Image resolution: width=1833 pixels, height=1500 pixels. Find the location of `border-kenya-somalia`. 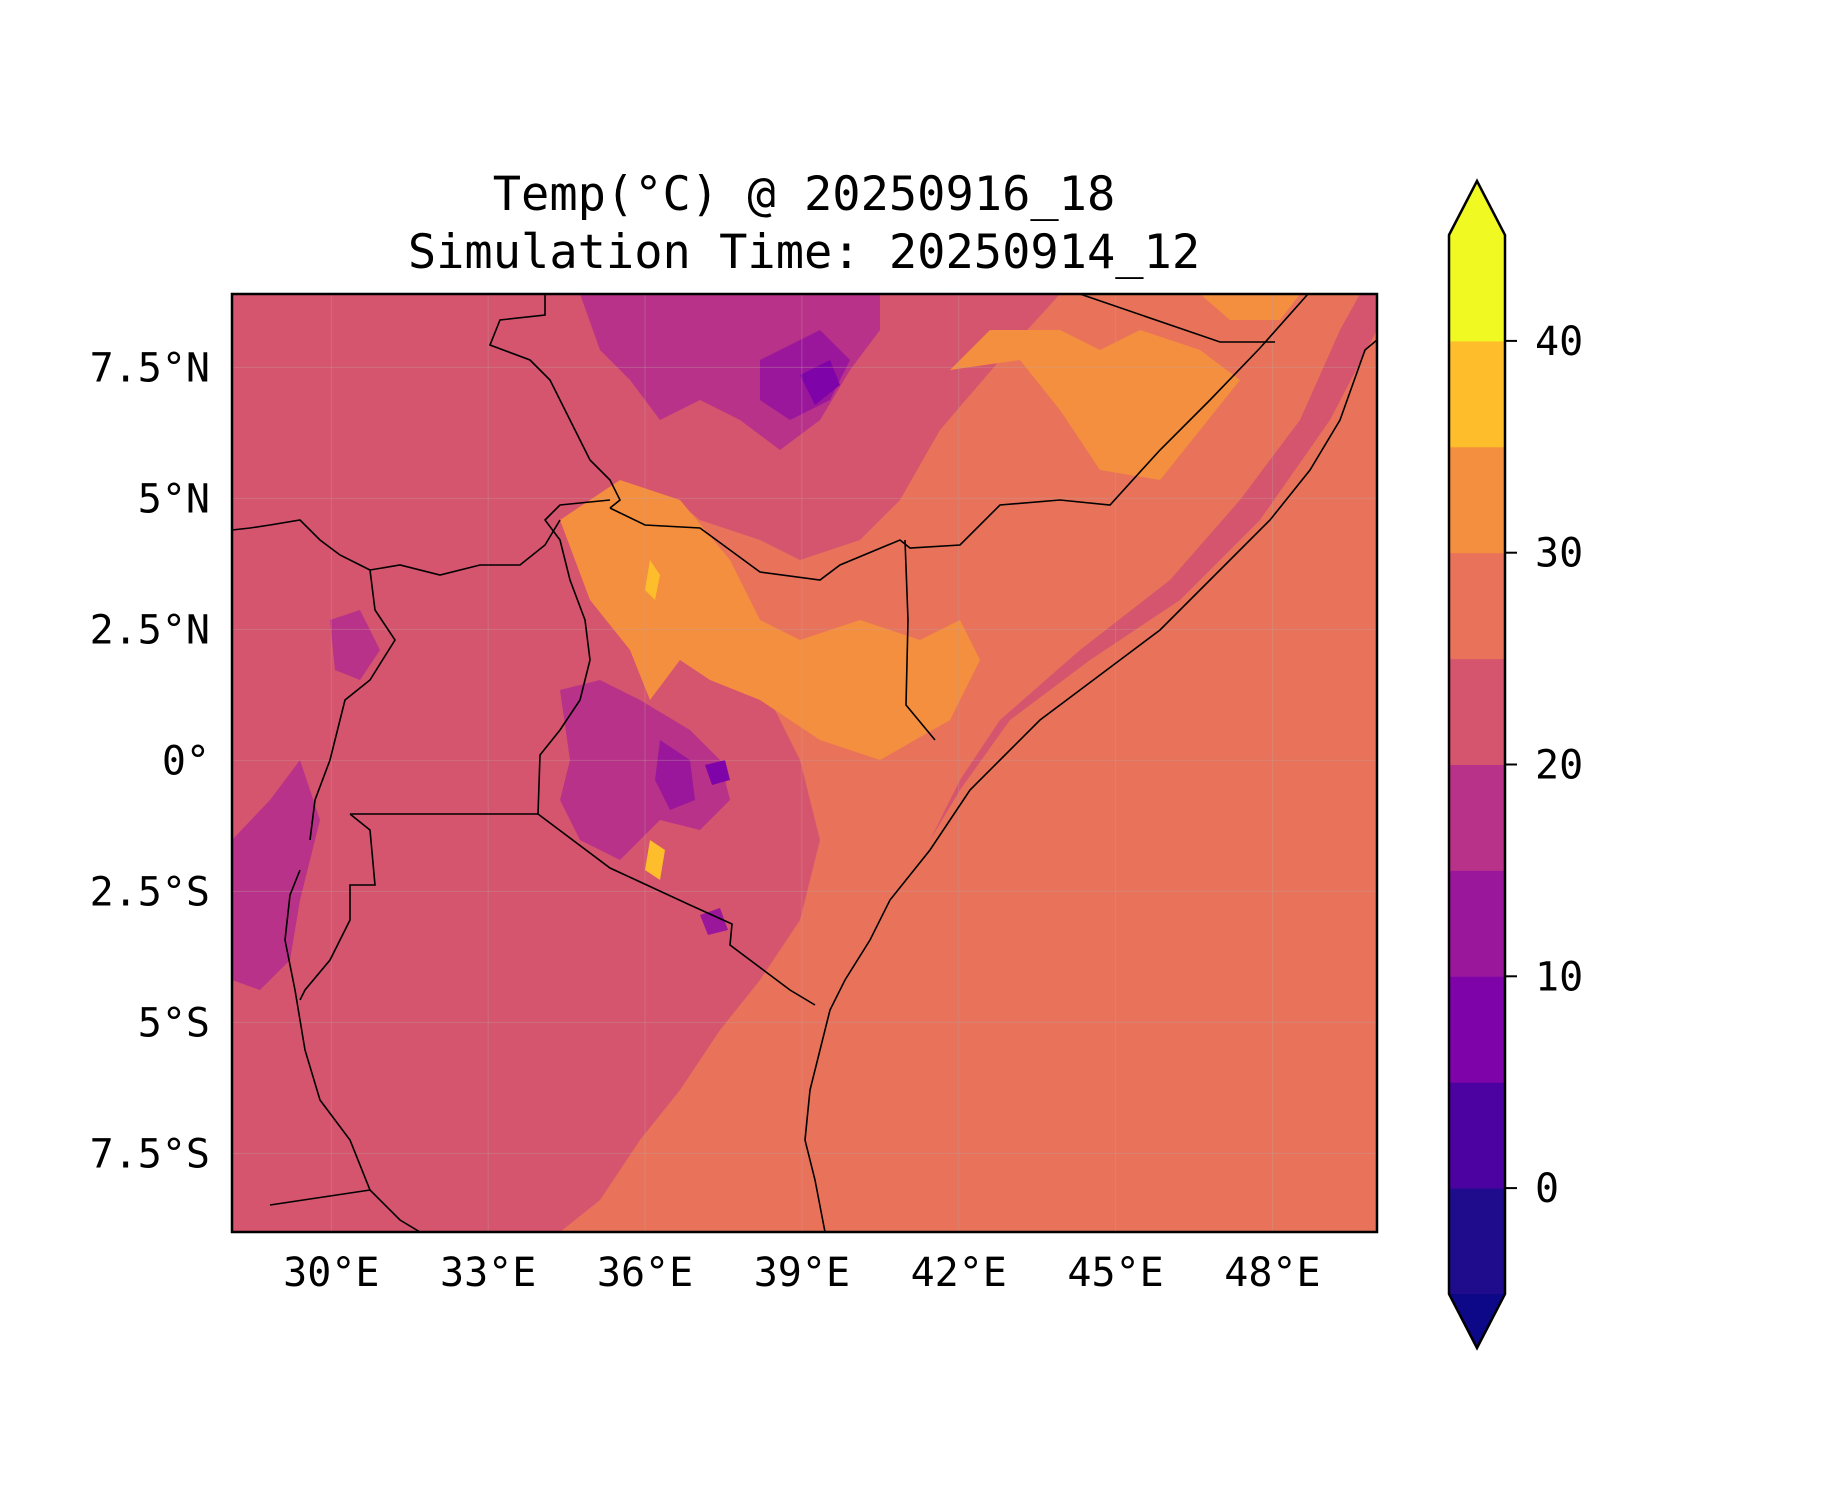

border-kenya-somalia is located at coordinates (920, 640).